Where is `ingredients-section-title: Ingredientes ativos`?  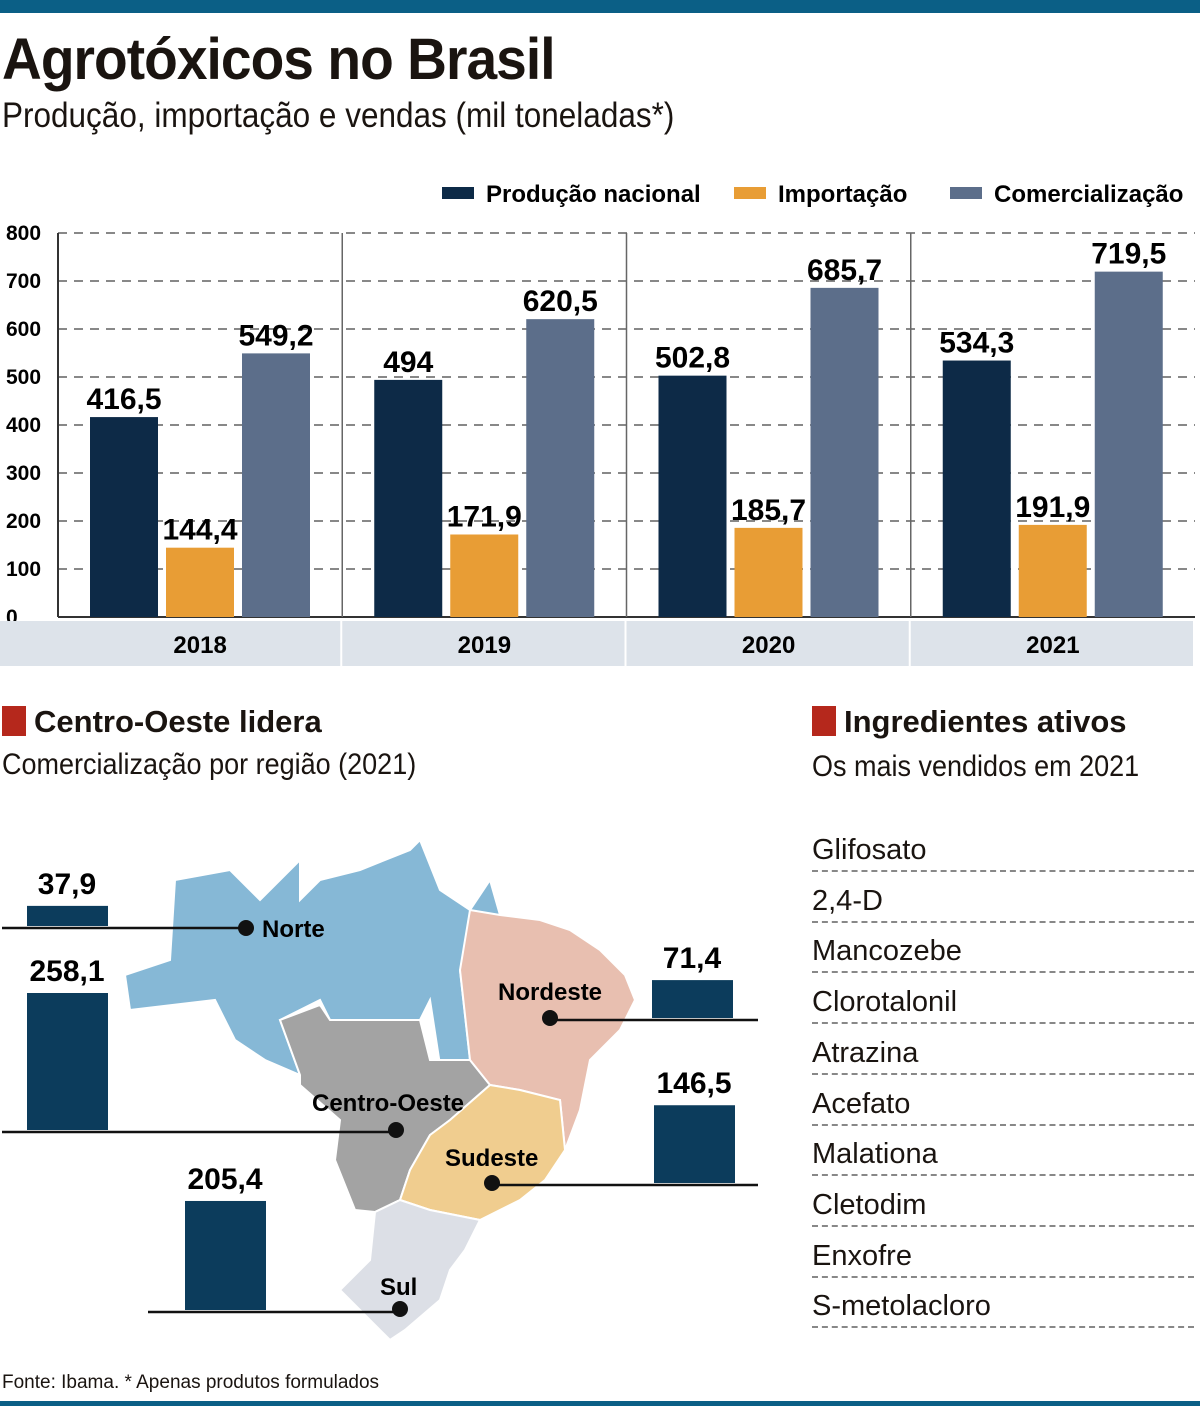
ingredients-section-title: Ingredientes ativos is located at coordinates (969, 722).